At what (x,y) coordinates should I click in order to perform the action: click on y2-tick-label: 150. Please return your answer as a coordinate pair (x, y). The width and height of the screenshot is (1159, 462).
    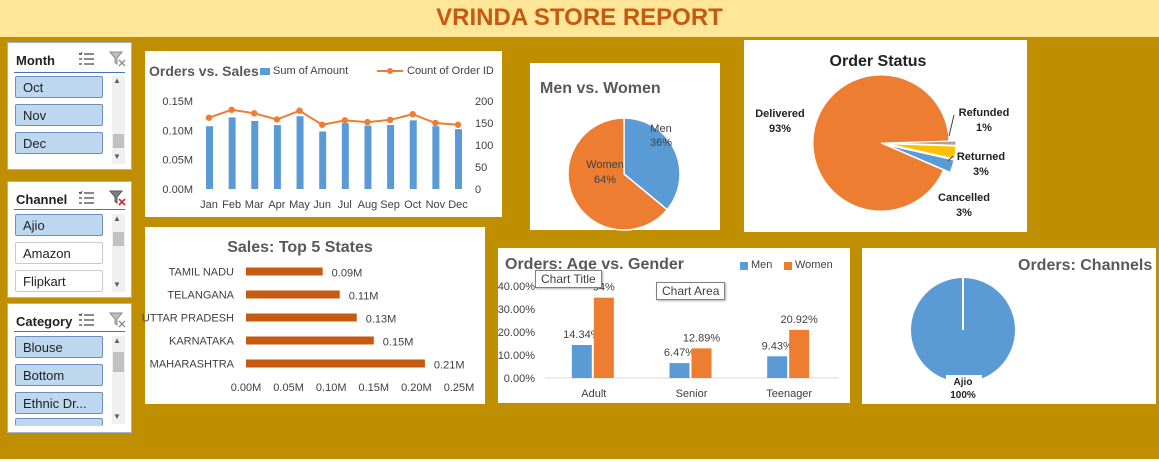
    Looking at the image, I should click on (484, 124).